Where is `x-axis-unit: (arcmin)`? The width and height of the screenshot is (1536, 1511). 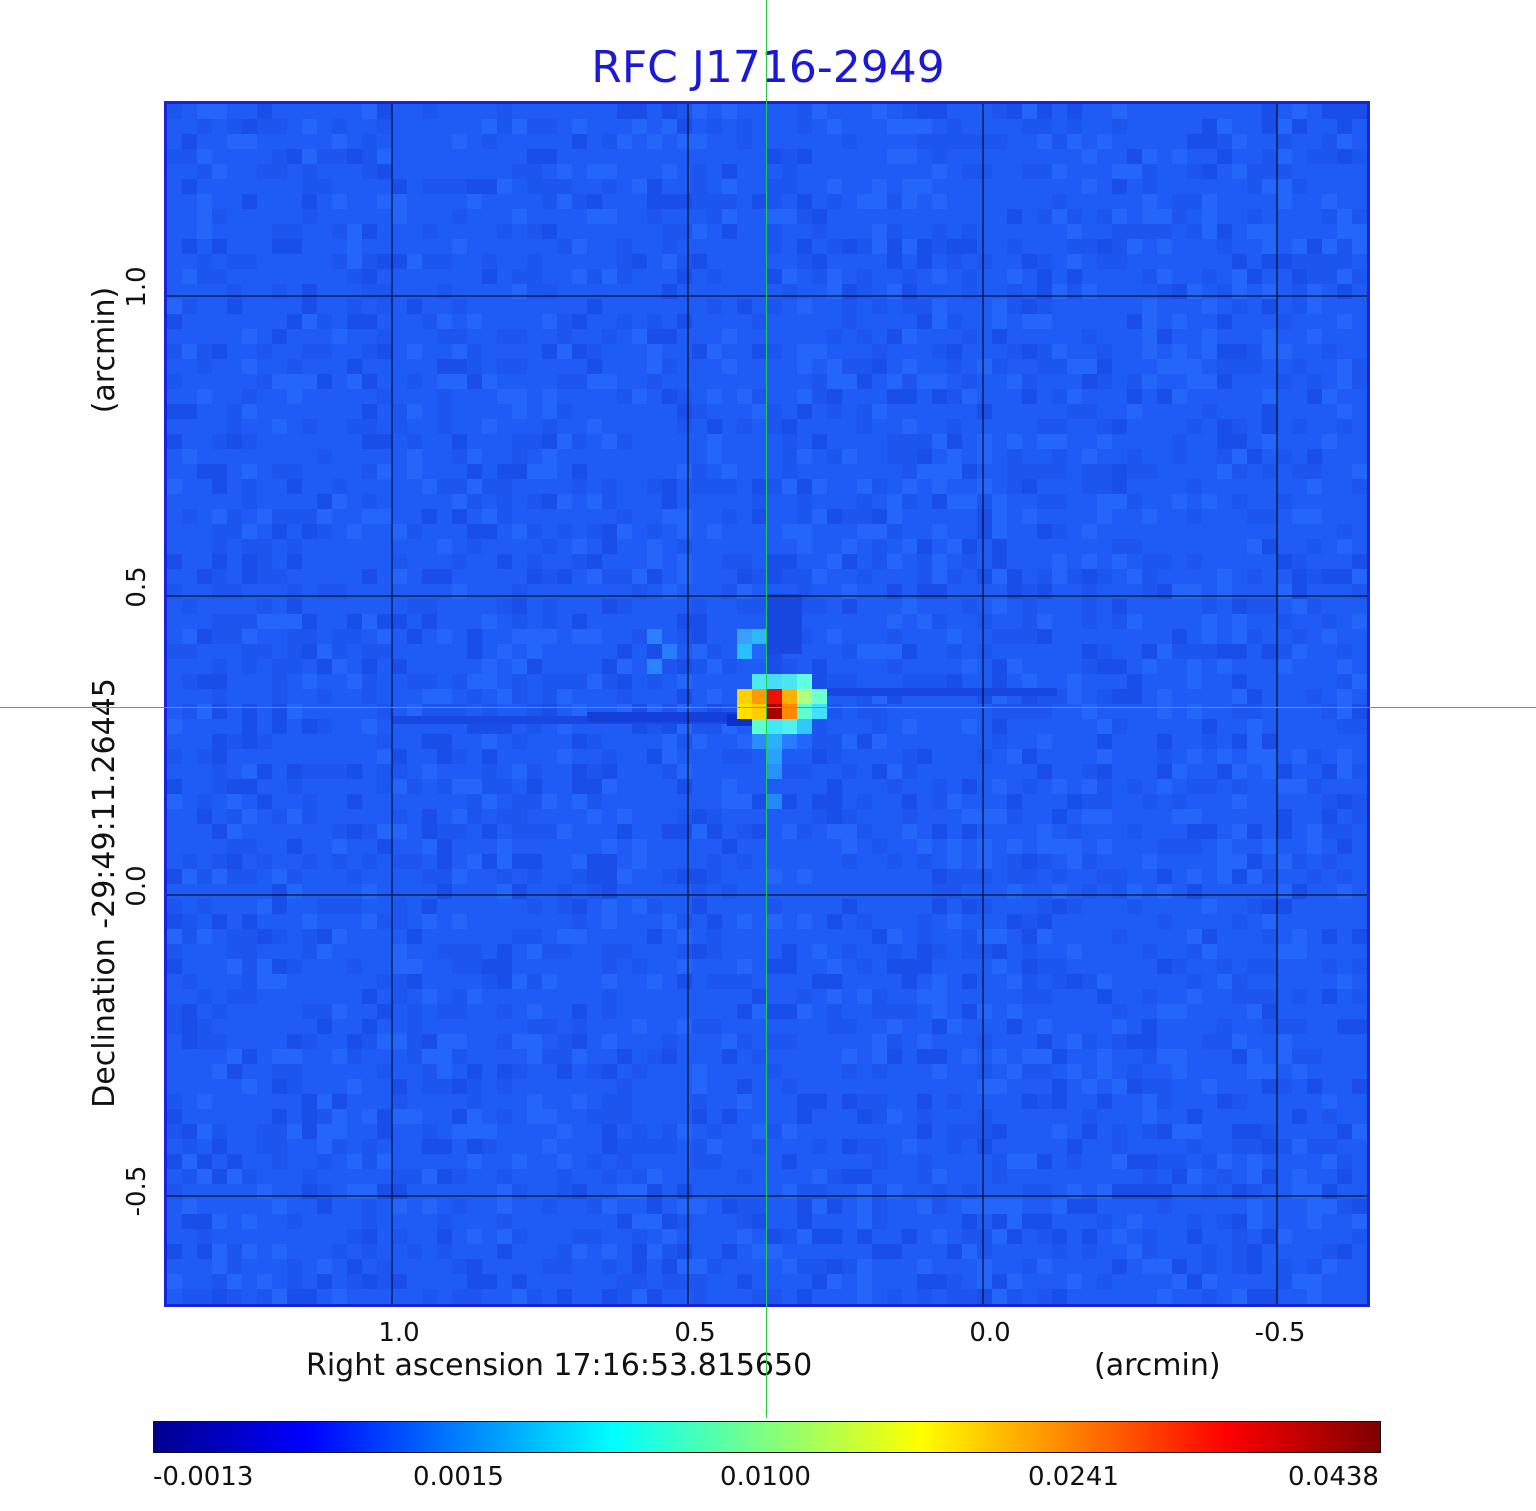 x-axis-unit: (arcmin) is located at coordinates (1157, 1365).